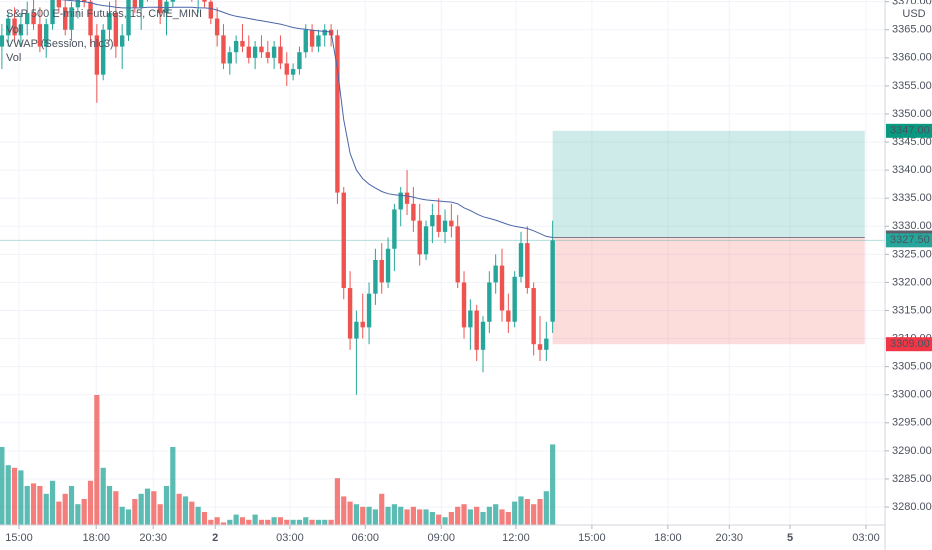  Describe the element at coordinates (790, 538) in the screenshot. I see `x-tick-label: 5` at that location.